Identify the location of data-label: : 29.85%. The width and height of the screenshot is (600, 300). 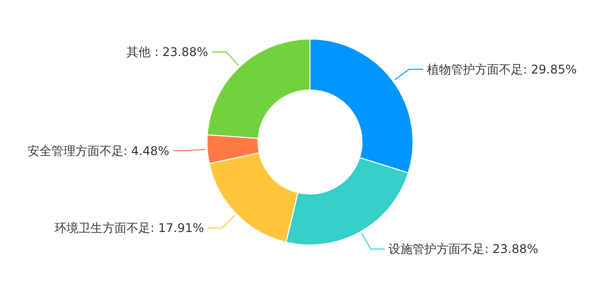
(550, 69).